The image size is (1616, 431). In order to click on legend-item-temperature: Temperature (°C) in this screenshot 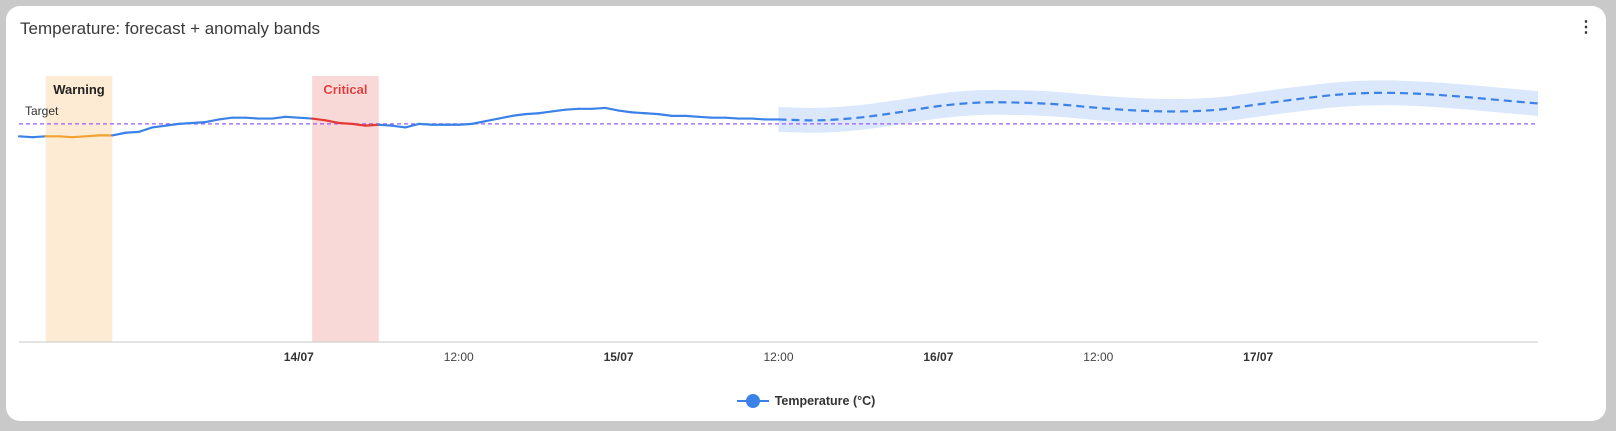, I will do `click(806, 401)`.